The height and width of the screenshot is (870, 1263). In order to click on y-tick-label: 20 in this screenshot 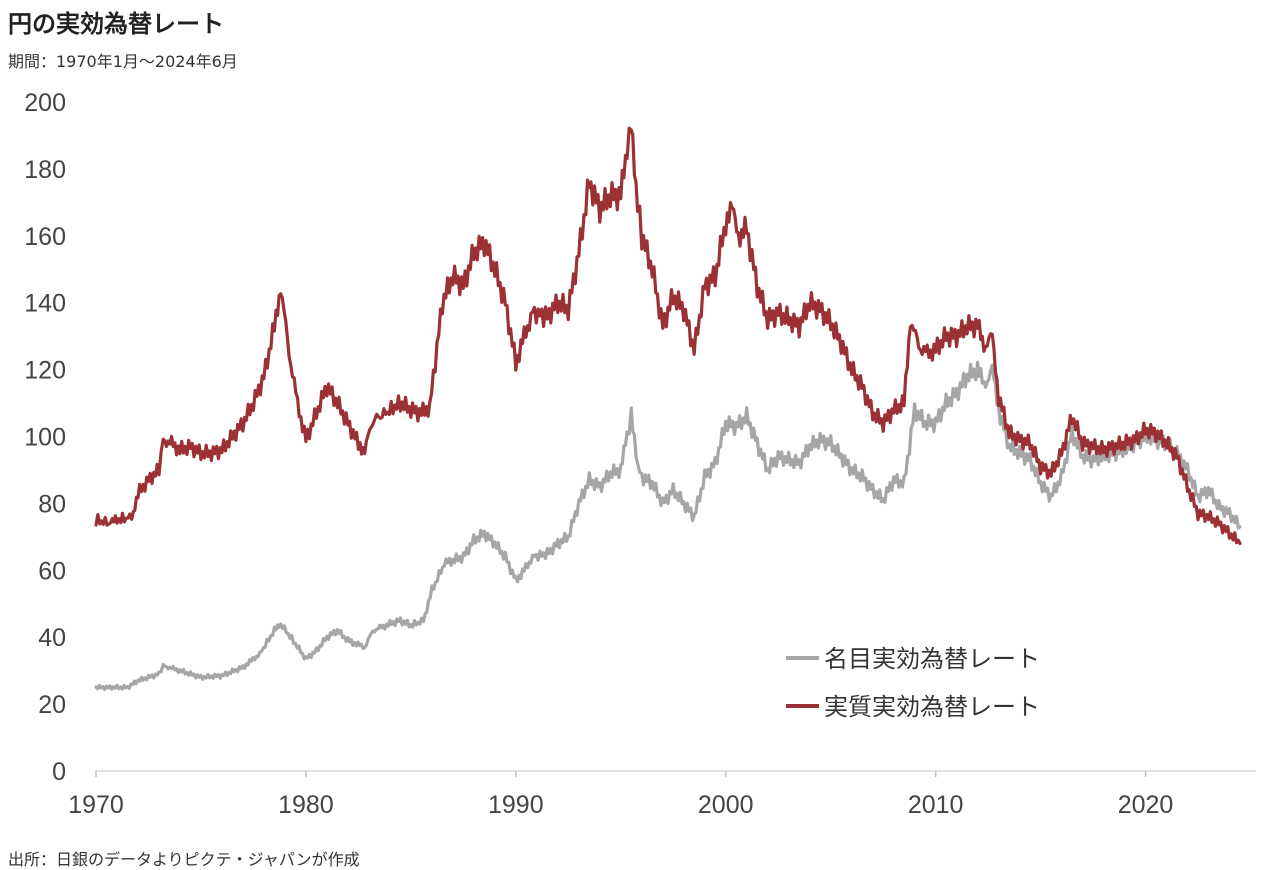, I will do `click(52, 705)`.